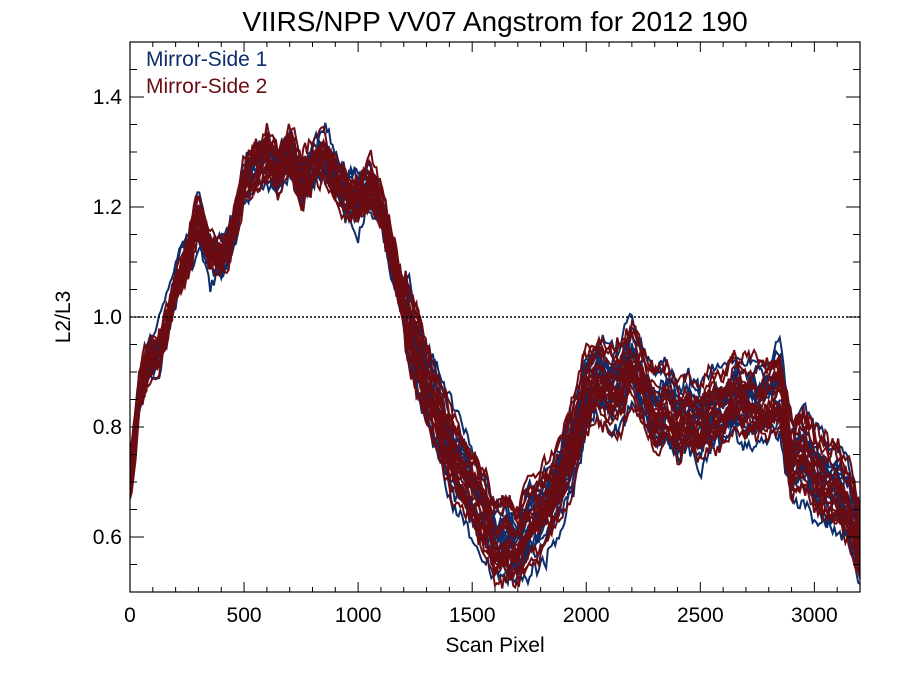  What do you see at coordinates (814, 615) in the screenshot?
I see `x-tick-label: 3000` at bounding box center [814, 615].